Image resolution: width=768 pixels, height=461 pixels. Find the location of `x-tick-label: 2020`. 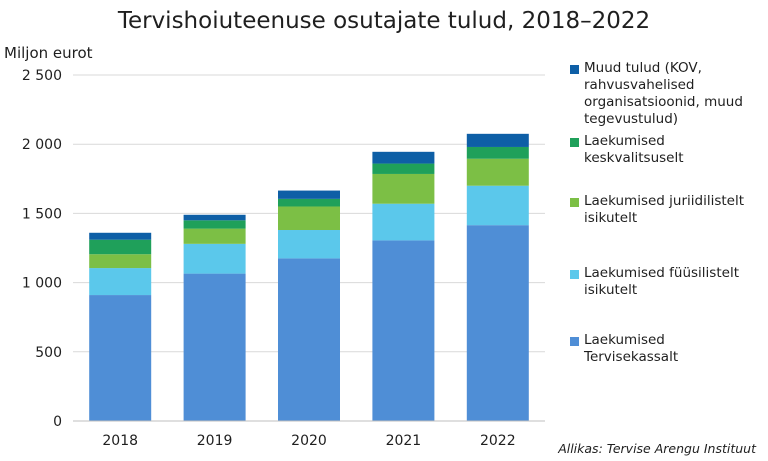

x-tick-label: 2020 is located at coordinates (309, 441).